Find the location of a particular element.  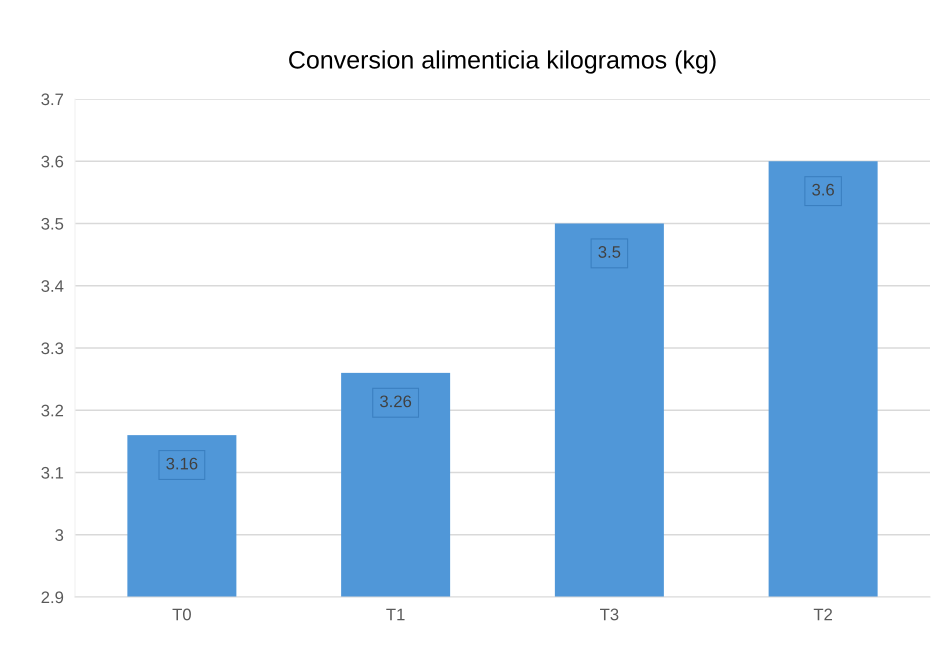

y-tick-label: 3.2 is located at coordinates (52, 410).